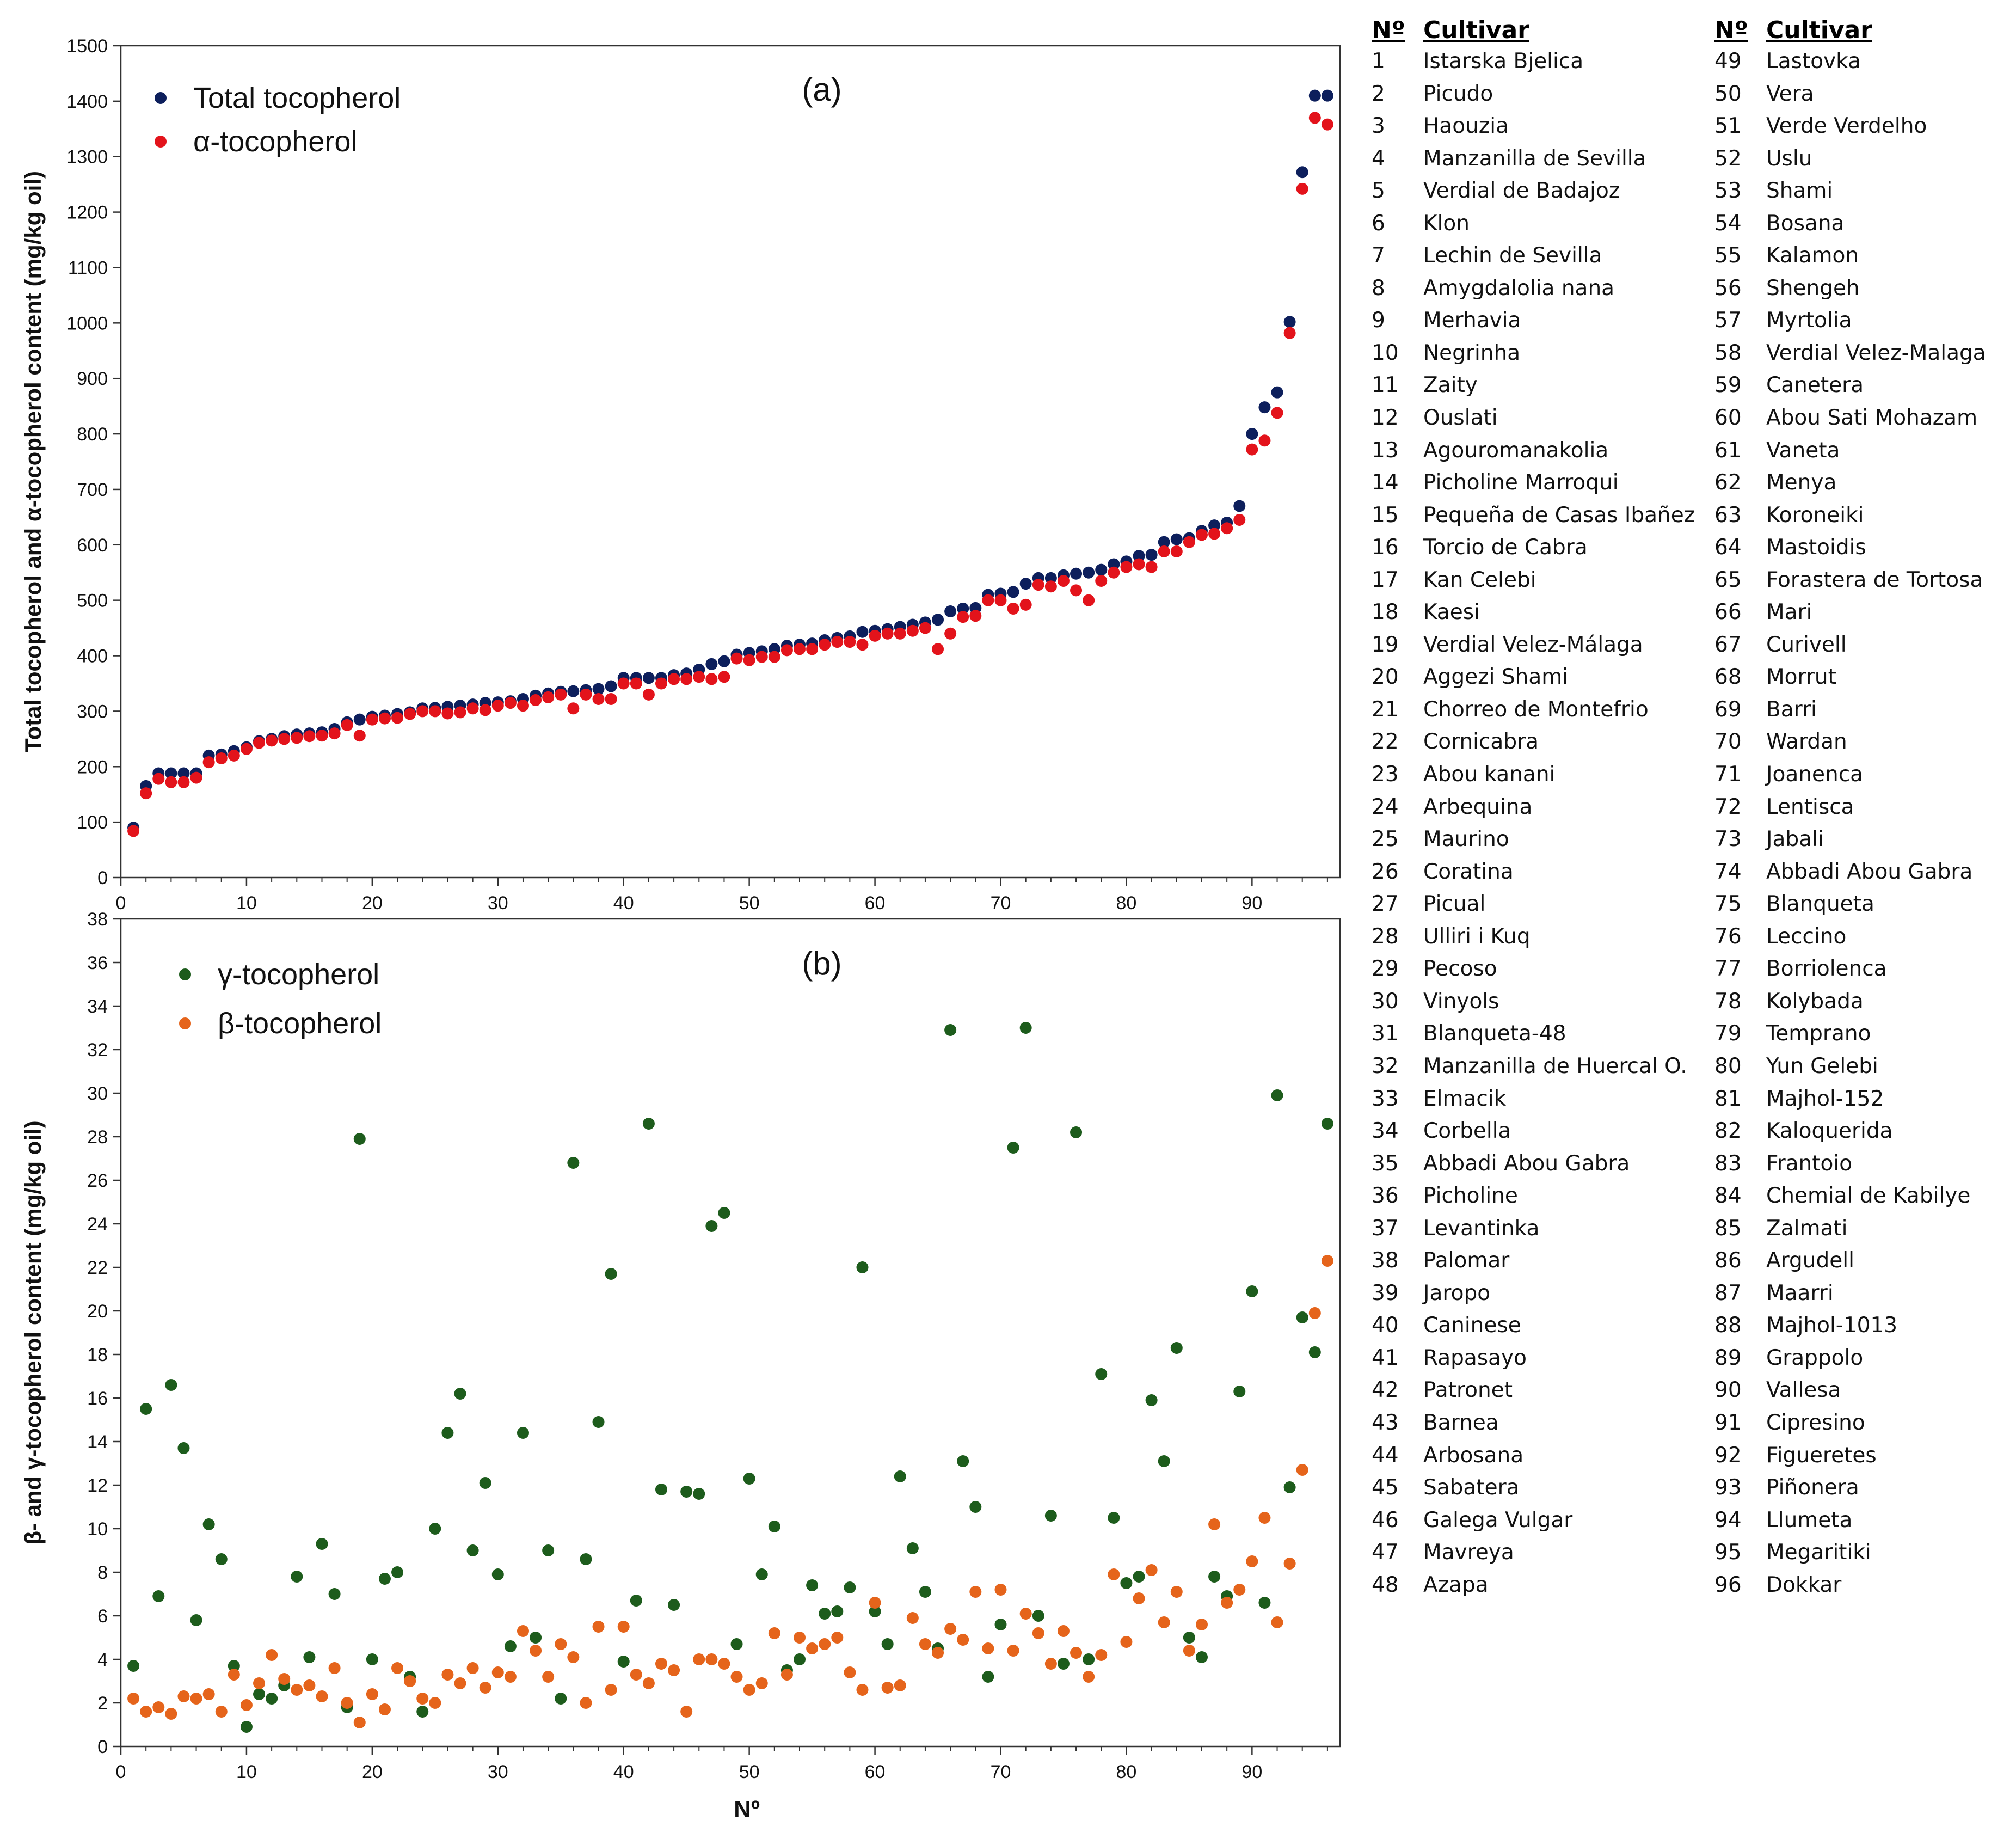 The height and width of the screenshot is (1839, 2016). What do you see at coordinates (1481, 742) in the screenshot?
I see `cultivar-name: Cornicabra` at bounding box center [1481, 742].